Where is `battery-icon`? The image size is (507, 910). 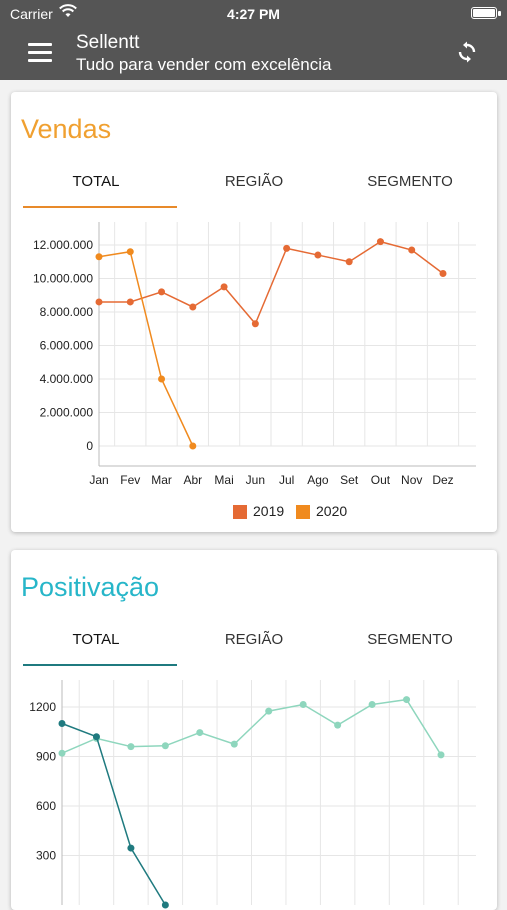 battery-icon is located at coordinates (484, 13).